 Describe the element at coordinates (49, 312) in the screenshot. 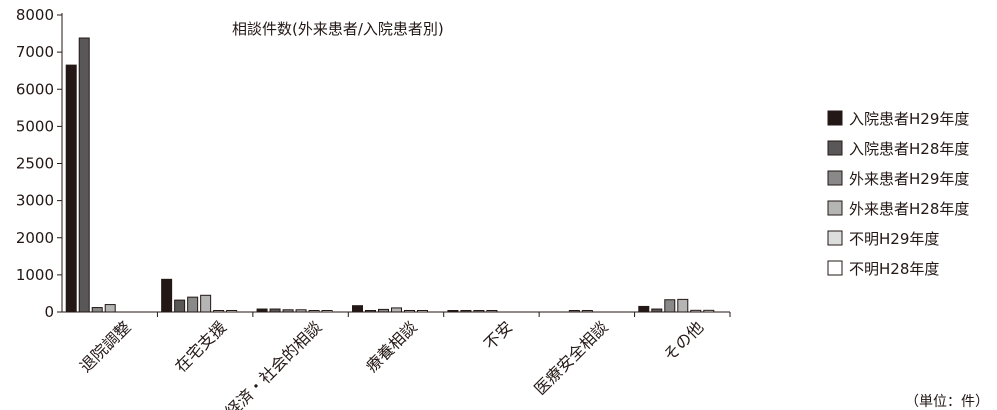

I see `y-tick-label: 0` at that location.